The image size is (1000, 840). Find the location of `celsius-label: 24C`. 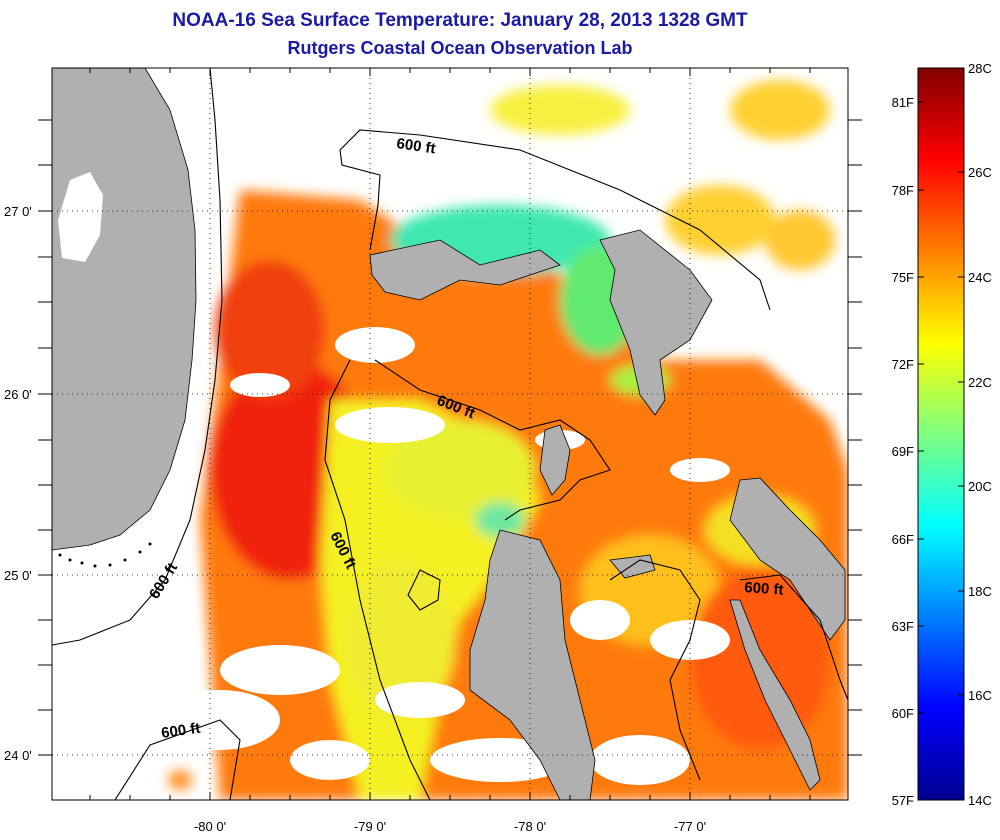

celsius-label: 24C is located at coordinates (980, 277).